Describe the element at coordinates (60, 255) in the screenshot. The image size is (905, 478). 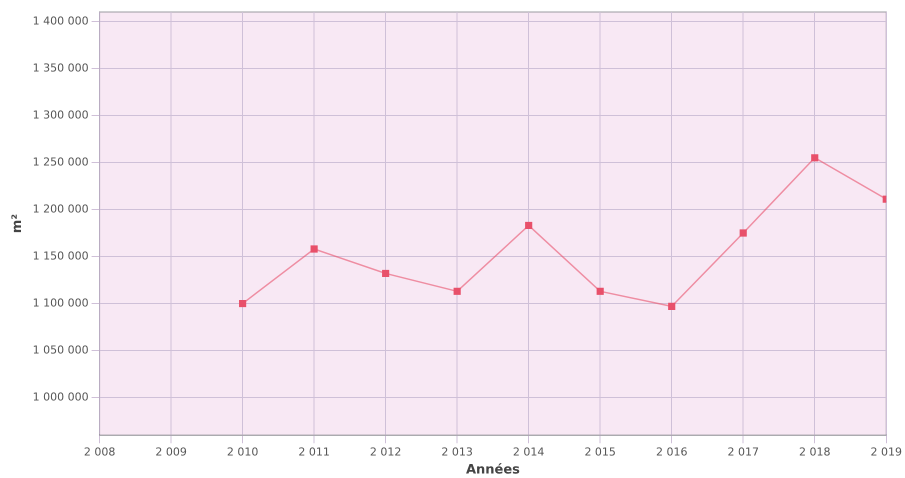
I see `y-tick-label: 1 150 000` at that location.